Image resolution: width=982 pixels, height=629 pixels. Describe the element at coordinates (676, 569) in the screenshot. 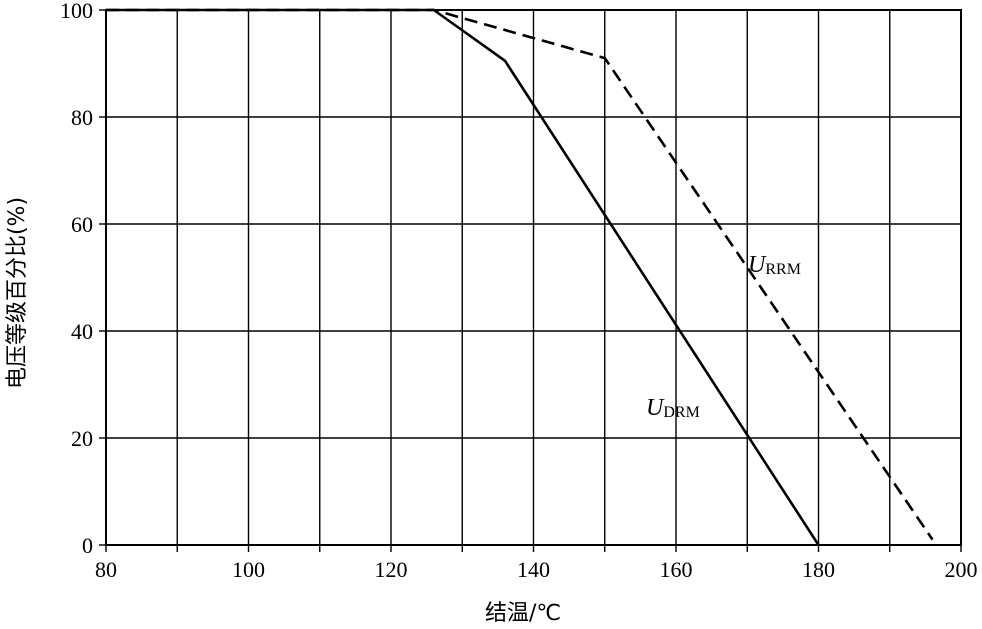

I see `x-tick-label-160: 160` at that location.